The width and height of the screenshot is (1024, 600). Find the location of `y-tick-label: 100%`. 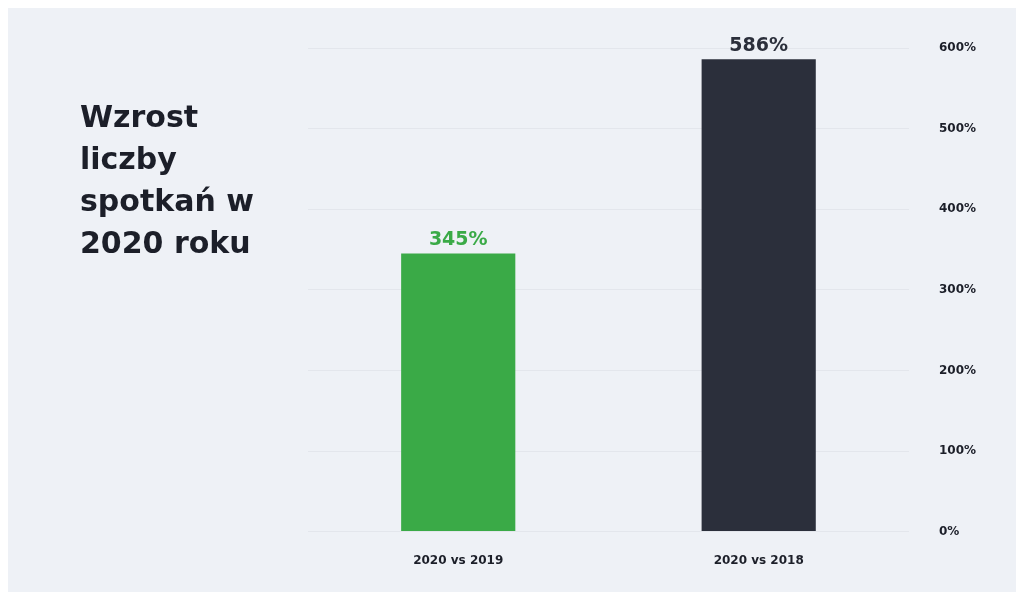

y-tick-label: 100% is located at coordinates (957, 450).